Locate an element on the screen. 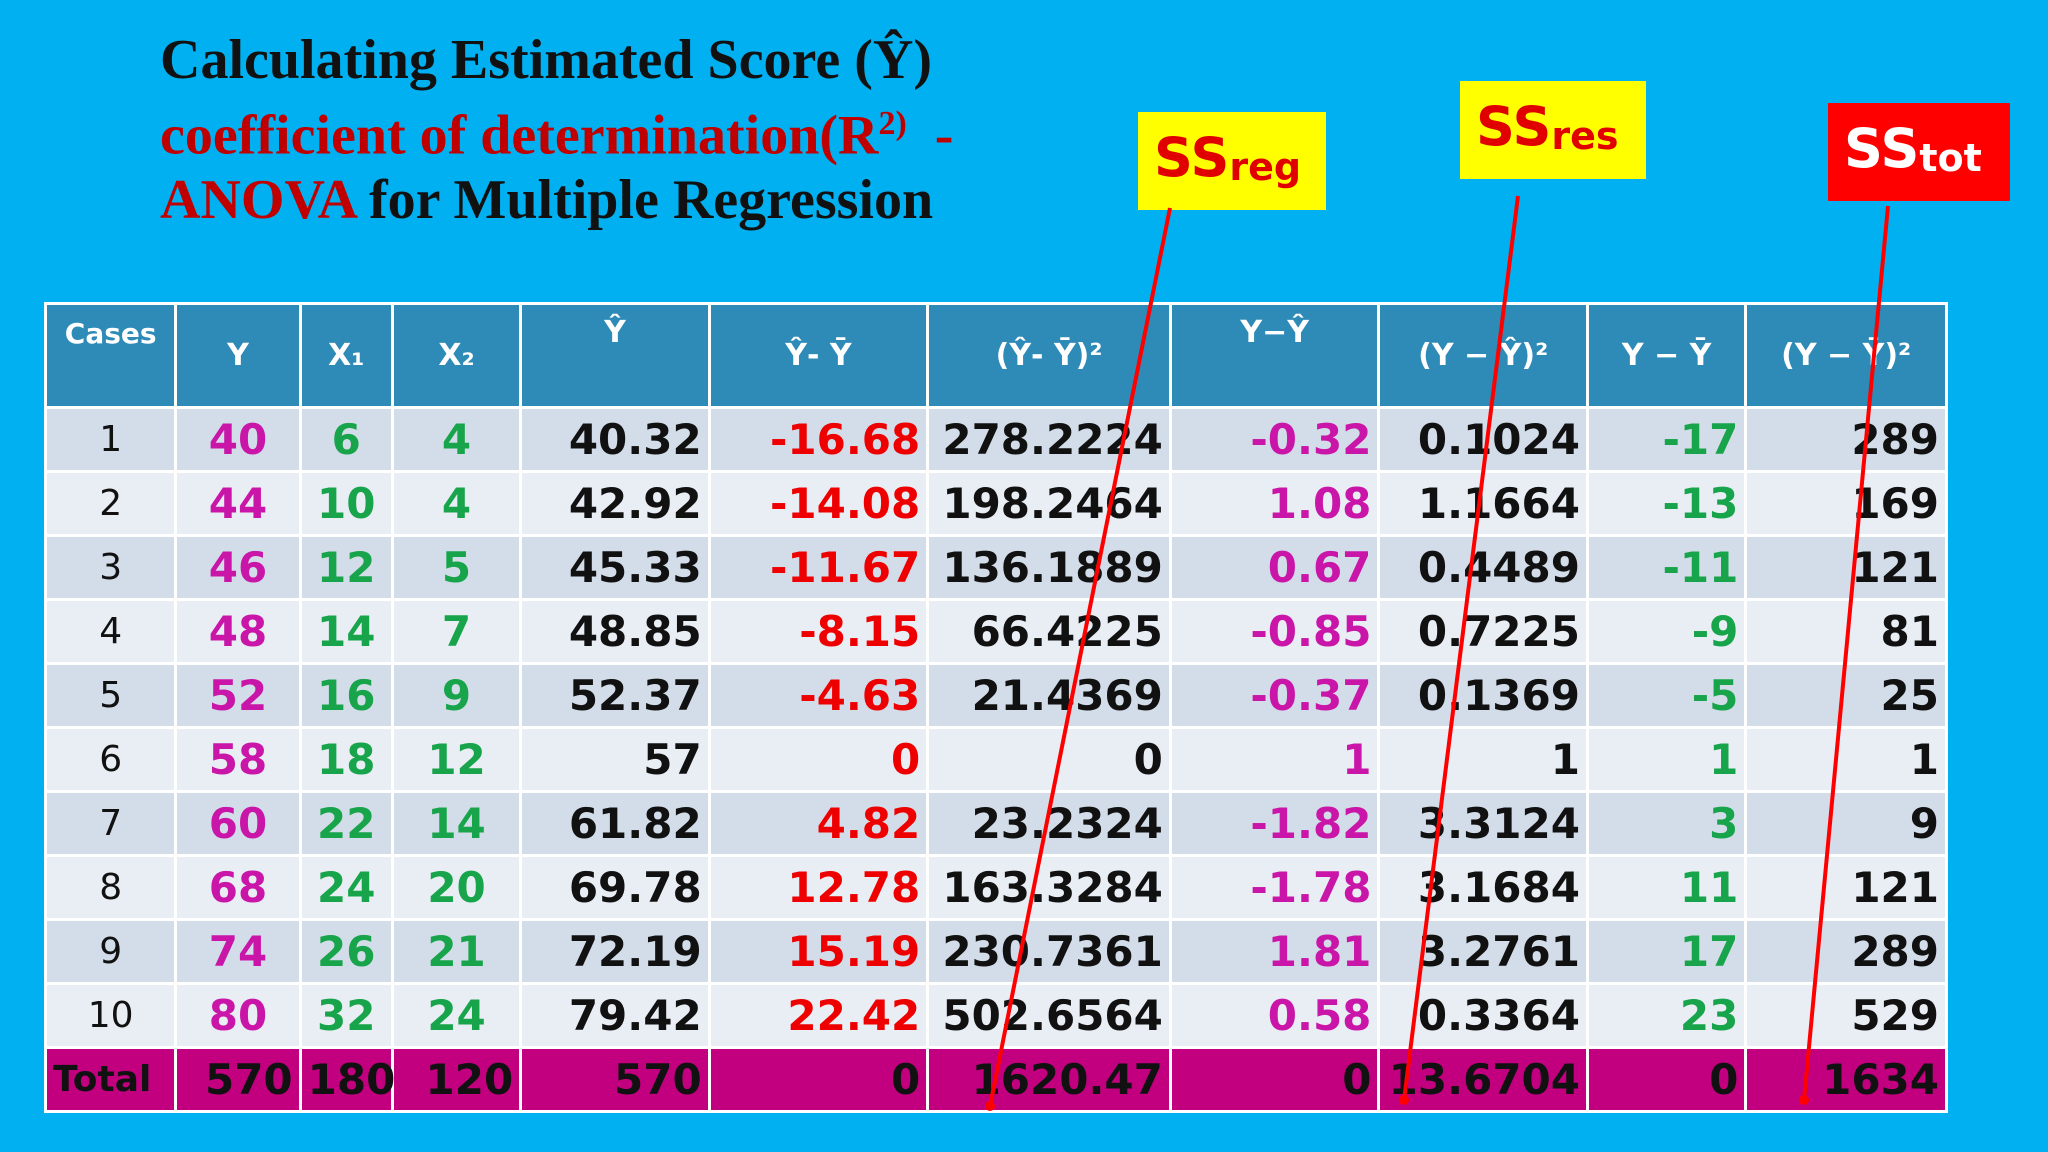  title-line-2: coefficient of determination(R2) - is located at coordinates (556, 130).